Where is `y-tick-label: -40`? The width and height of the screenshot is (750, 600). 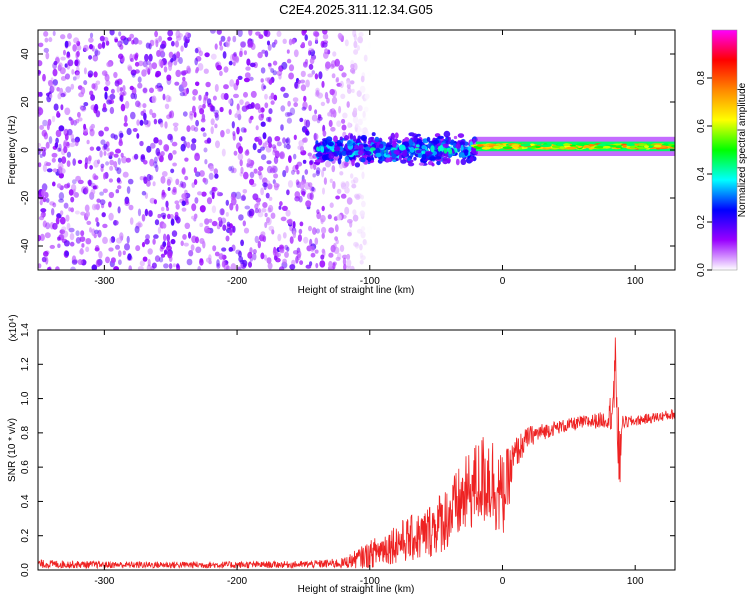 y-tick-label: -40 is located at coordinates (25, 245).